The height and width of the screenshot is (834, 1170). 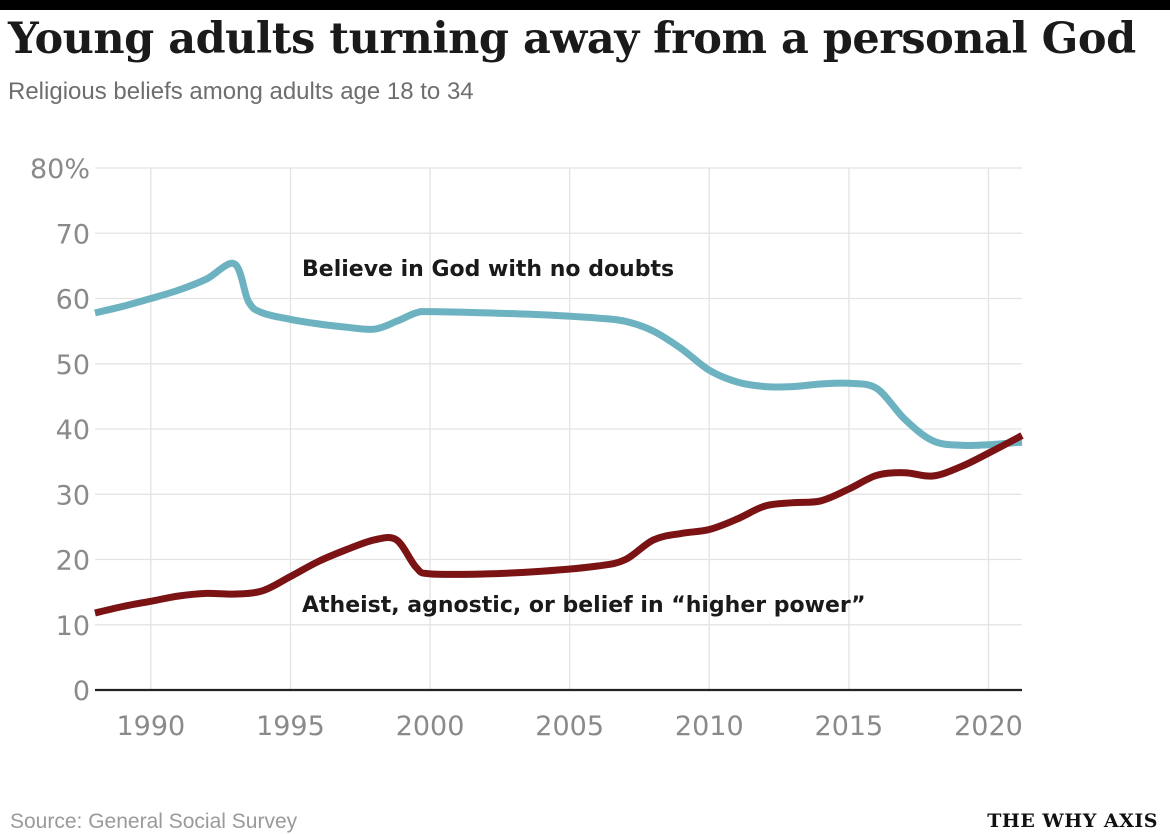 What do you see at coordinates (709, 726) in the screenshot?
I see `x-tick-label: 2010` at bounding box center [709, 726].